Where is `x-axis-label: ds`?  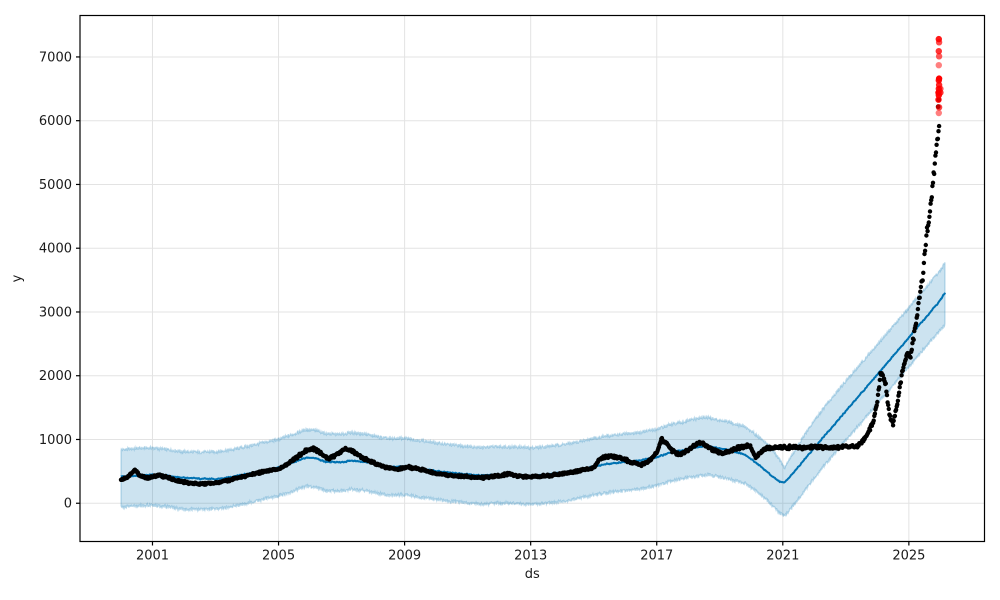 x-axis-label: ds is located at coordinates (532, 574).